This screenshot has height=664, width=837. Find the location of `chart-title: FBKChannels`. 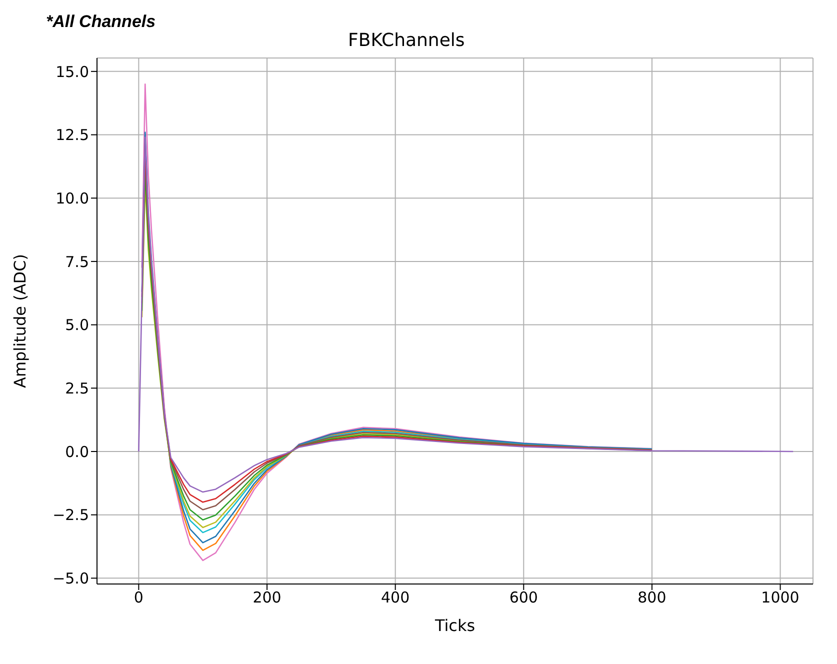

chart-title: FBKChannels is located at coordinates (406, 40).